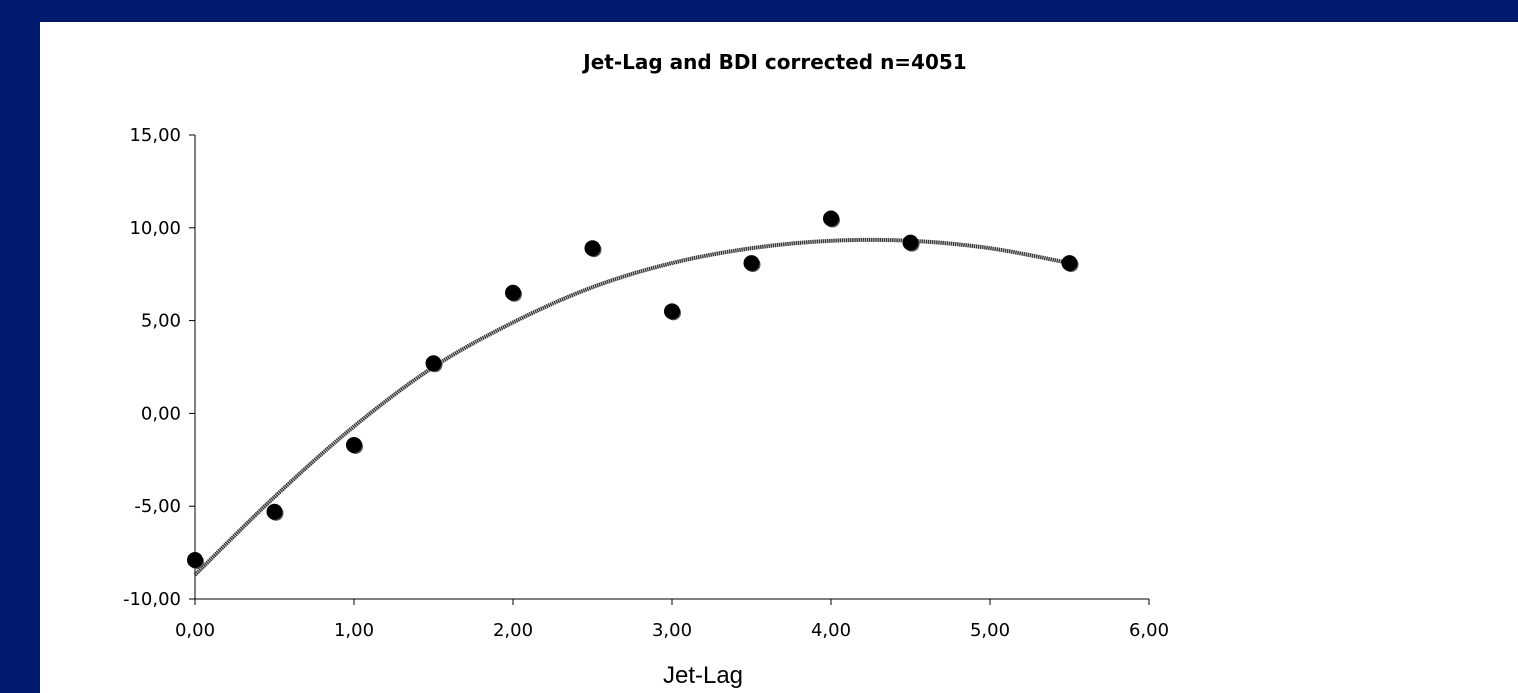 The width and height of the screenshot is (1518, 693). Describe the element at coordinates (161, 321) in the screenshot. I see `y-tick-label: 5,00` at that location.